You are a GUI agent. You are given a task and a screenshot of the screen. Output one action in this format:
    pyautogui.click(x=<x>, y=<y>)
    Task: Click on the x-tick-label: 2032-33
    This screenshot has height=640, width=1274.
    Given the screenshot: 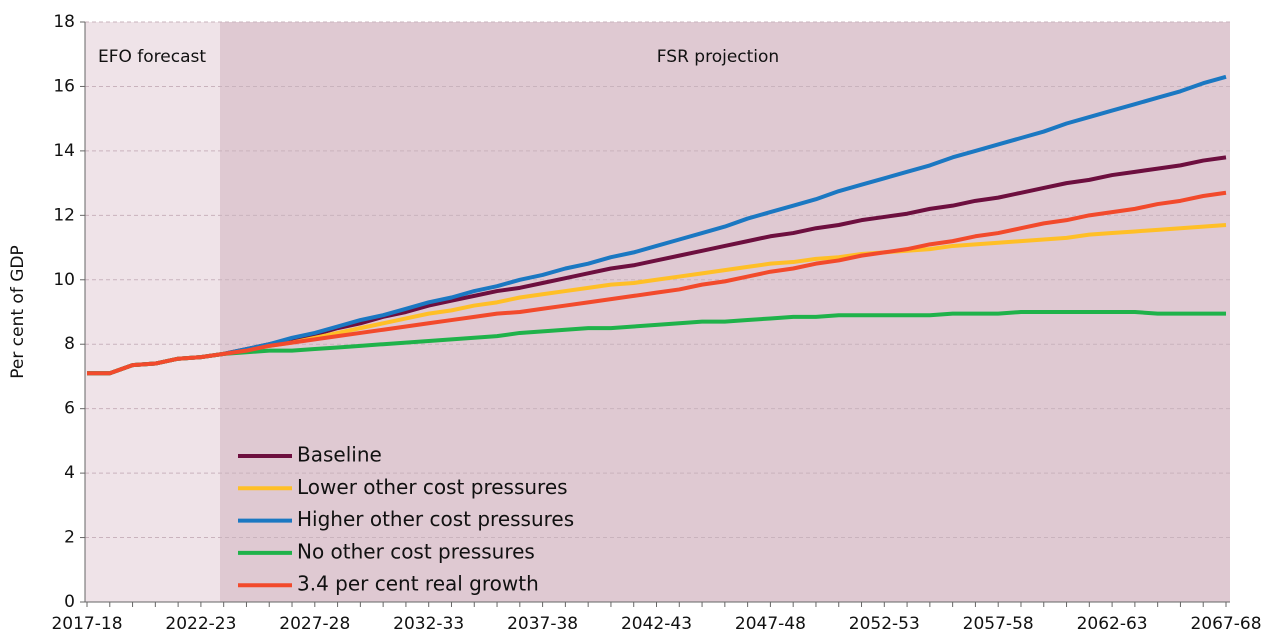 What is the action you would take?
    pyautogui.click(x=428, y=624)
    